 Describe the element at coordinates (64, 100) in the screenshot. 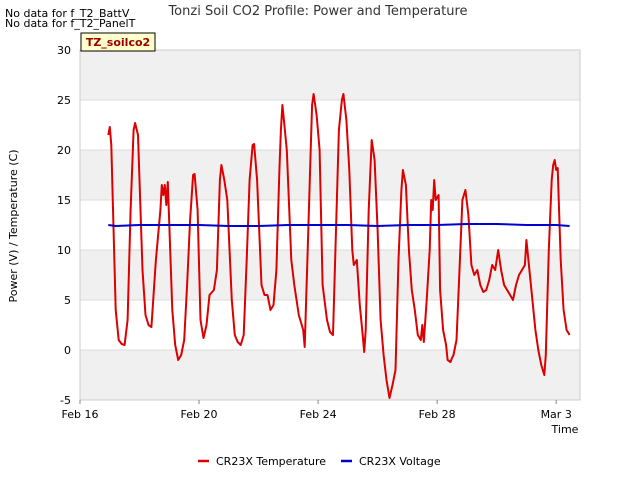

I see `y-tick-label: 25` at that location.